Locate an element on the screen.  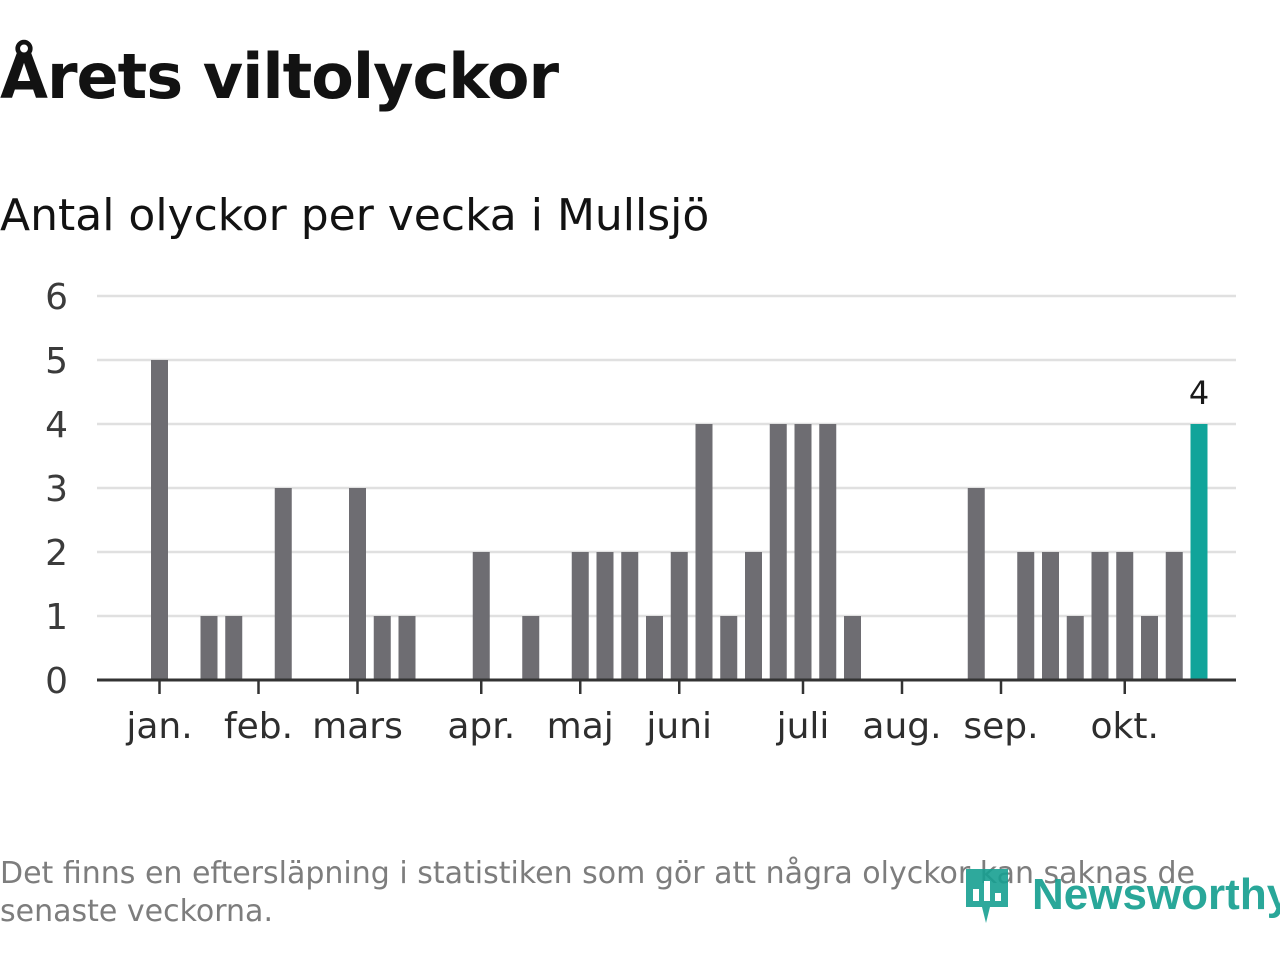
bar-highlight is located at coordinates (1199, 552).